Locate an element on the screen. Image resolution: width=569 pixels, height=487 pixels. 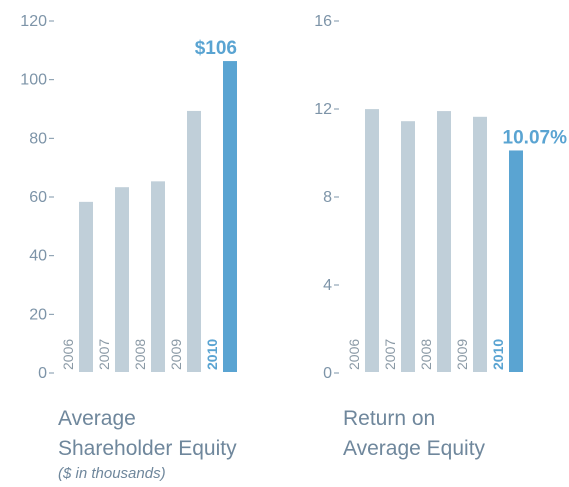
y-tick-label: 12 is located at coordinates (323, 109).